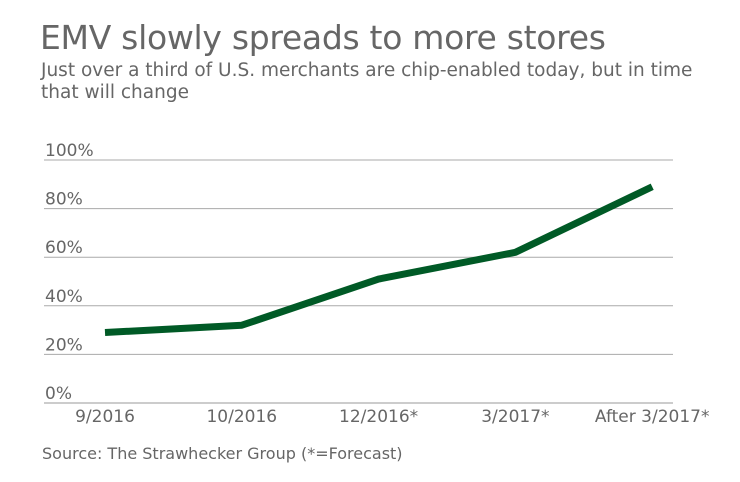 This screenshot has width=740, height=482. I want to click on x-tick-label: 3/2017*, so click(515, 417).